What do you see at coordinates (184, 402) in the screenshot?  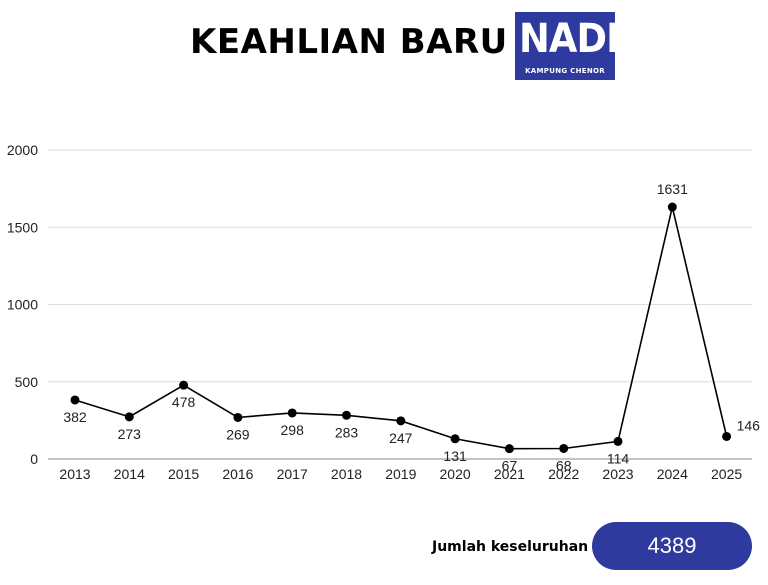 I see `data-label: 478` at bounding box center [184, 402].